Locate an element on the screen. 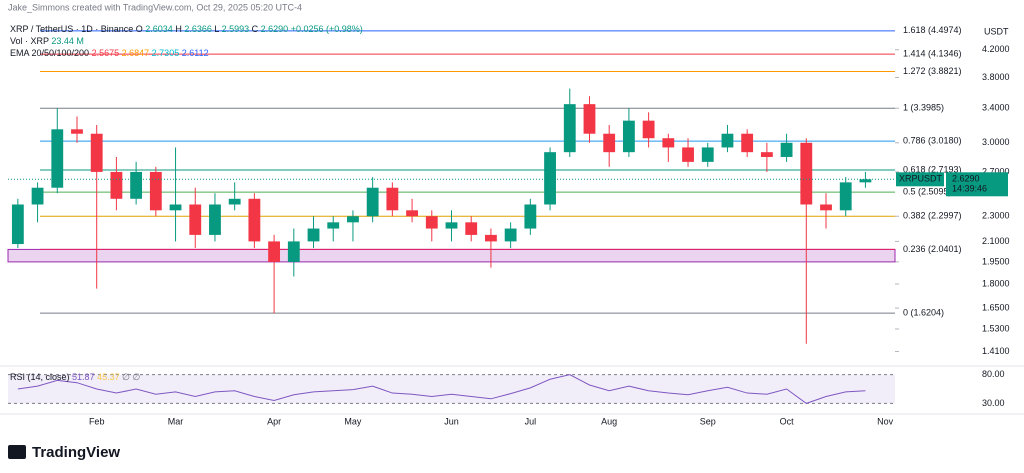 The width and height of the screenshot is (1024, 473). x-tick-label: Jun is located at coordinates (451, 421).